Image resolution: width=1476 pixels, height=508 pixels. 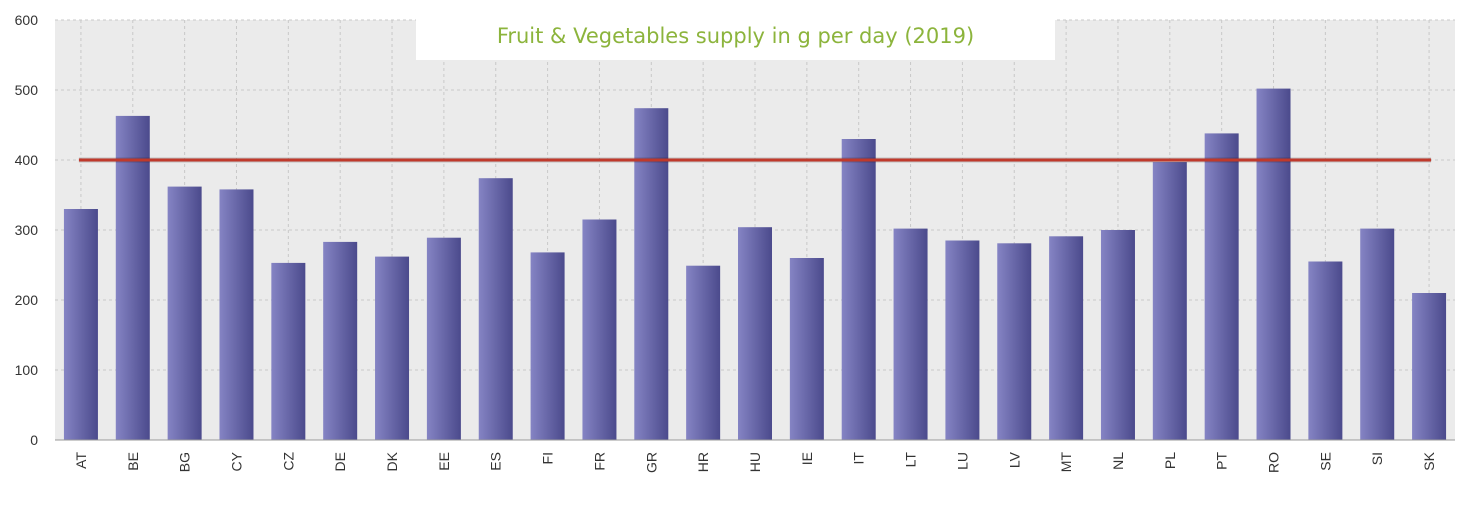 What do you see at coordinates (1066, 462) in the screenshot?
I see `x-tick-label: MT` at bounding box center [1066, 462].